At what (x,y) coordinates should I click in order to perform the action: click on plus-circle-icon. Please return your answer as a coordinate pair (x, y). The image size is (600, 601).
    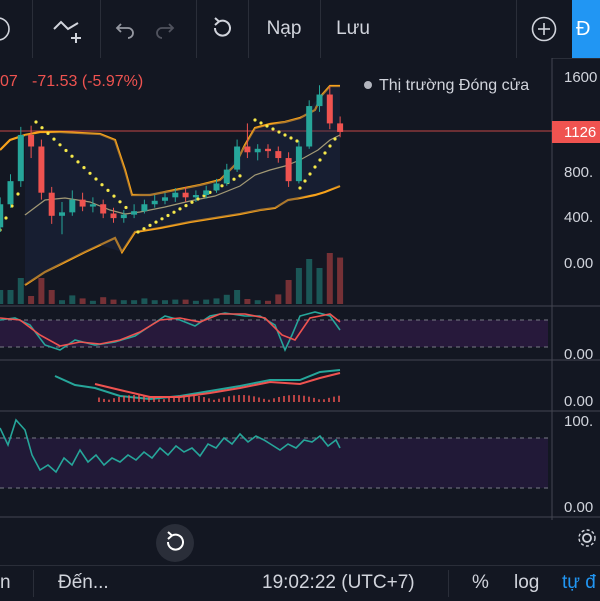
    Looking at the image, I should click on (544, 29).